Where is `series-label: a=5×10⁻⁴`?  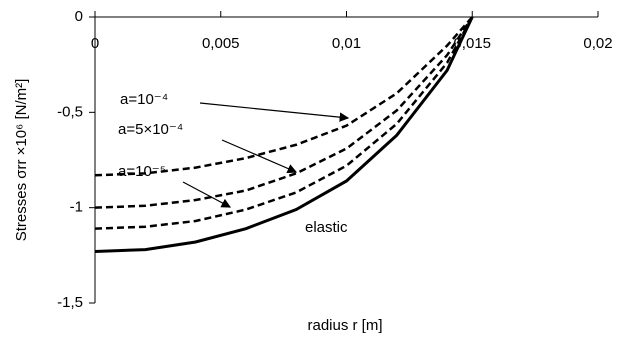
series-label: a=5×10⁻⁴ is located at coordinates (150, 129).